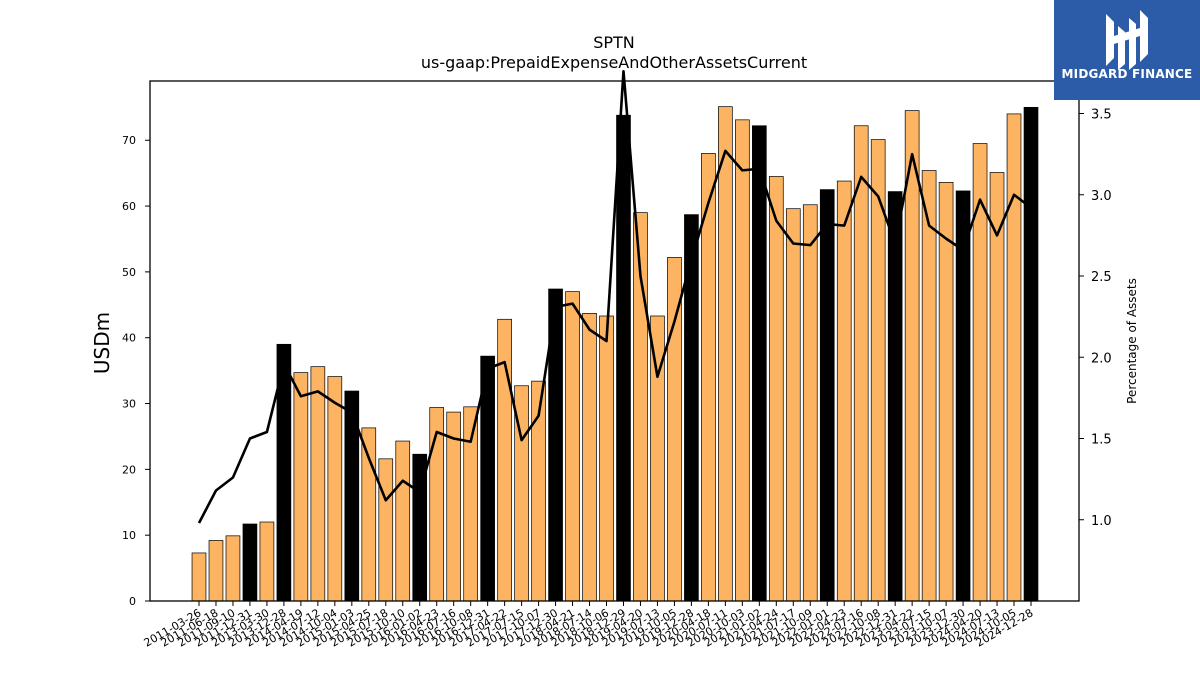  I want to click on y-tick-label: 20, so click(129, 469).